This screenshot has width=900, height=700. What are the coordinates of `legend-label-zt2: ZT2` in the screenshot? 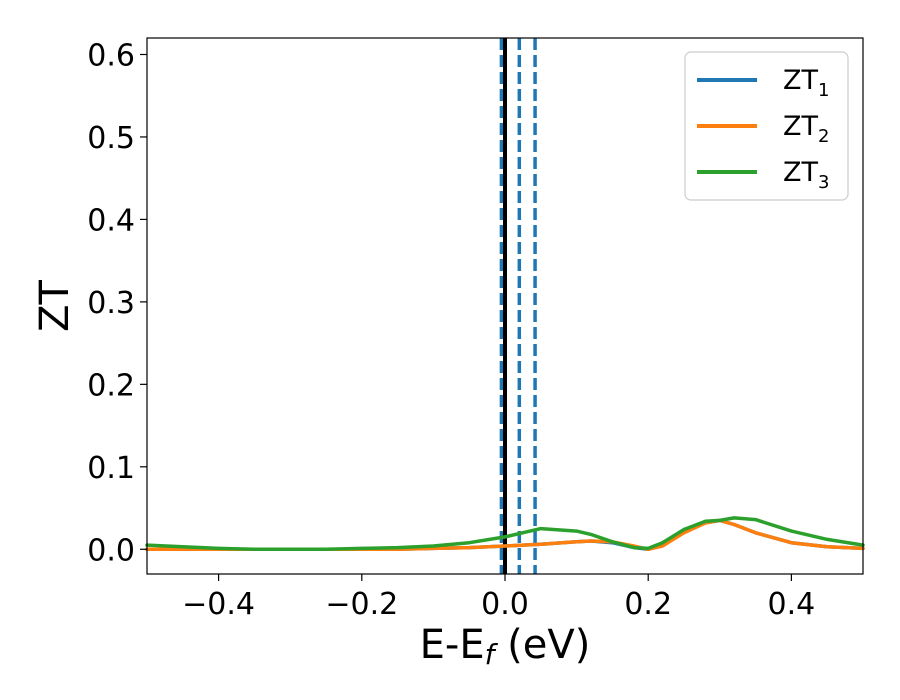 It's located at (806, 129).